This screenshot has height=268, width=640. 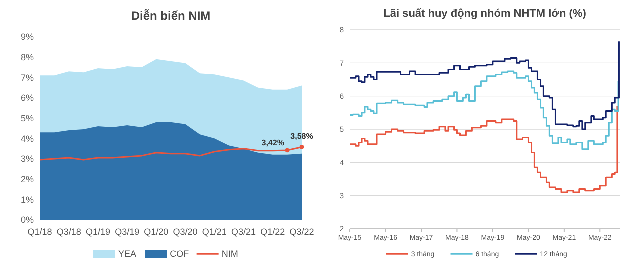 What do you see at coordinates (302, 137) in the screenshot?
I see `data-label: 3,58%` at bounding box center [302, 137].